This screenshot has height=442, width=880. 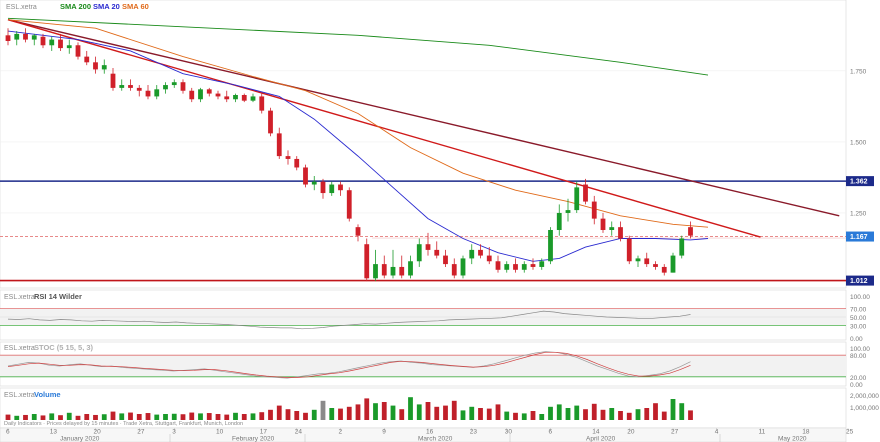 I want to click on date-day-label: 9, so click(x=384, y=432).